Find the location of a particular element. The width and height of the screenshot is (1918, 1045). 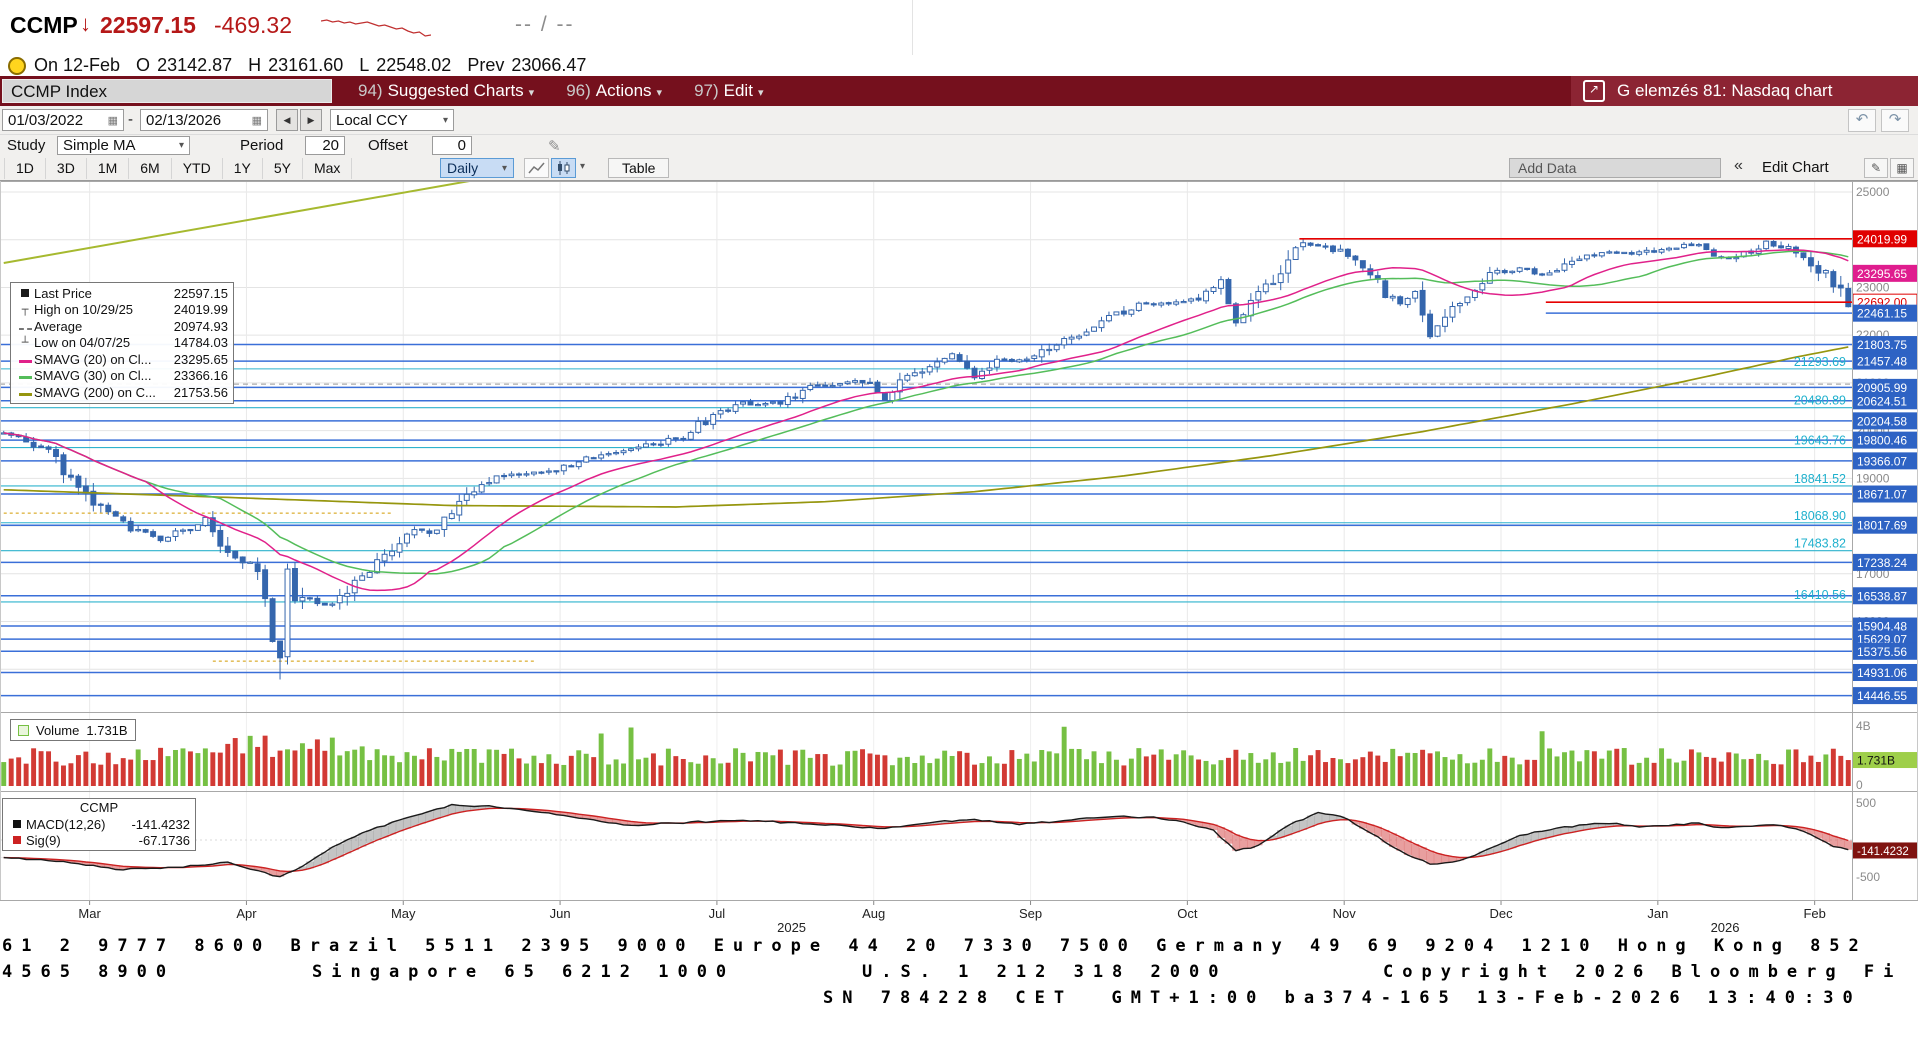

candle-chart-icon is located at coordinates (563, 168).